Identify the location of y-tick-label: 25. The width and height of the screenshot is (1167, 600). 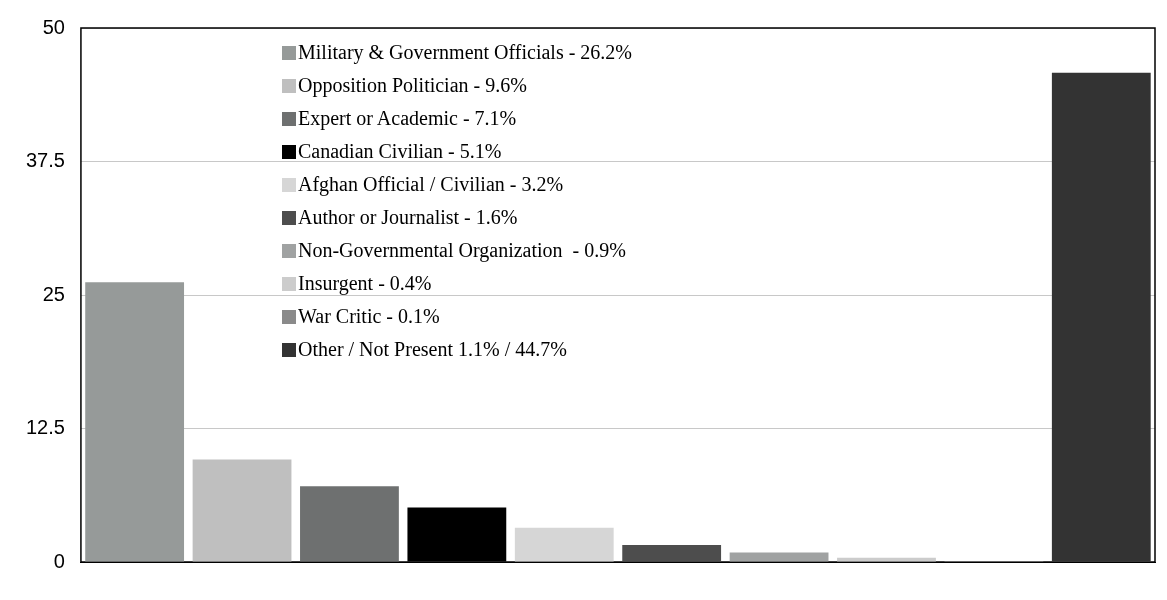
(53, 293).